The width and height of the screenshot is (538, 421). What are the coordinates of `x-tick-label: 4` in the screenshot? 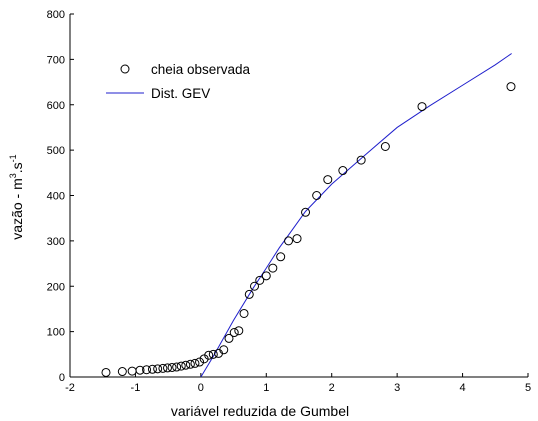 It's located at (463, 388).